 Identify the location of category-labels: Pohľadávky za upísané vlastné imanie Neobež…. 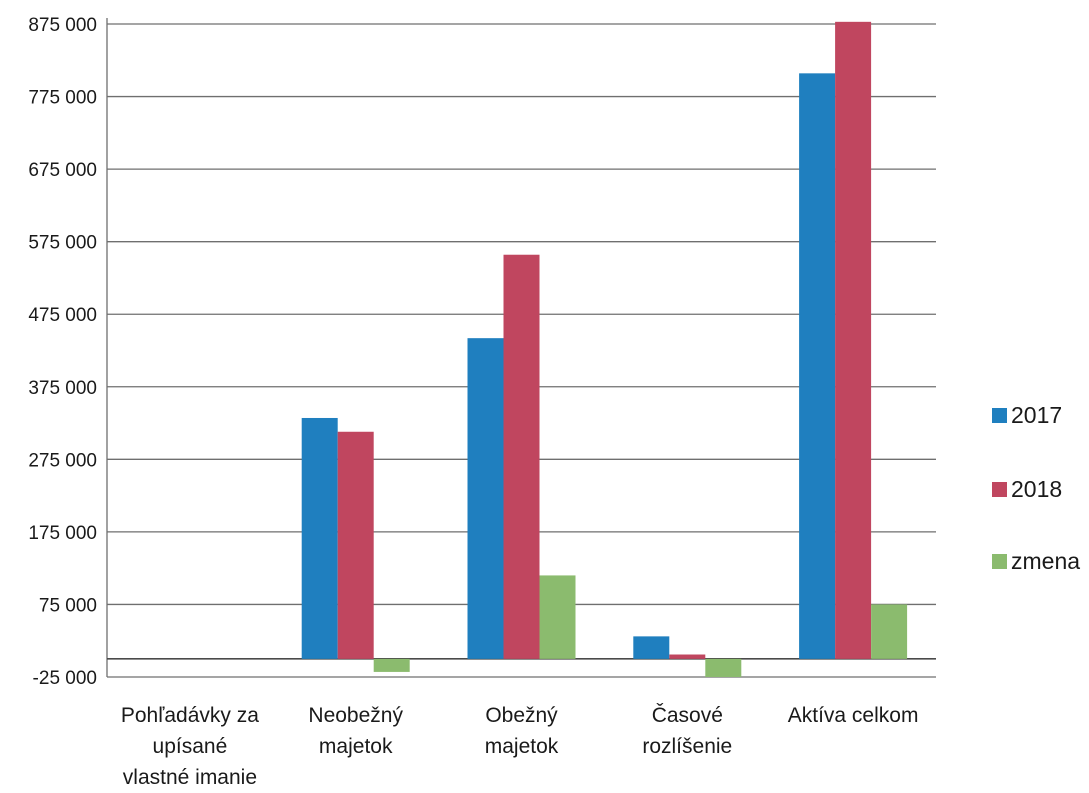
(520, 746).